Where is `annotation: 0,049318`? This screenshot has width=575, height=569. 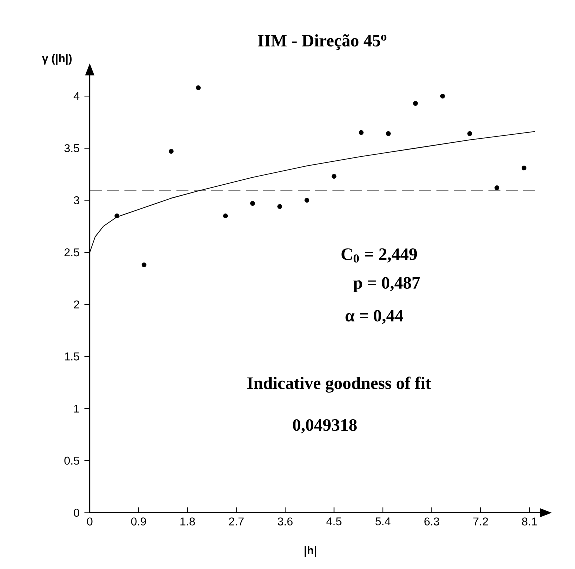
annotation: 0,049318 is located at coordinates (325, 426).